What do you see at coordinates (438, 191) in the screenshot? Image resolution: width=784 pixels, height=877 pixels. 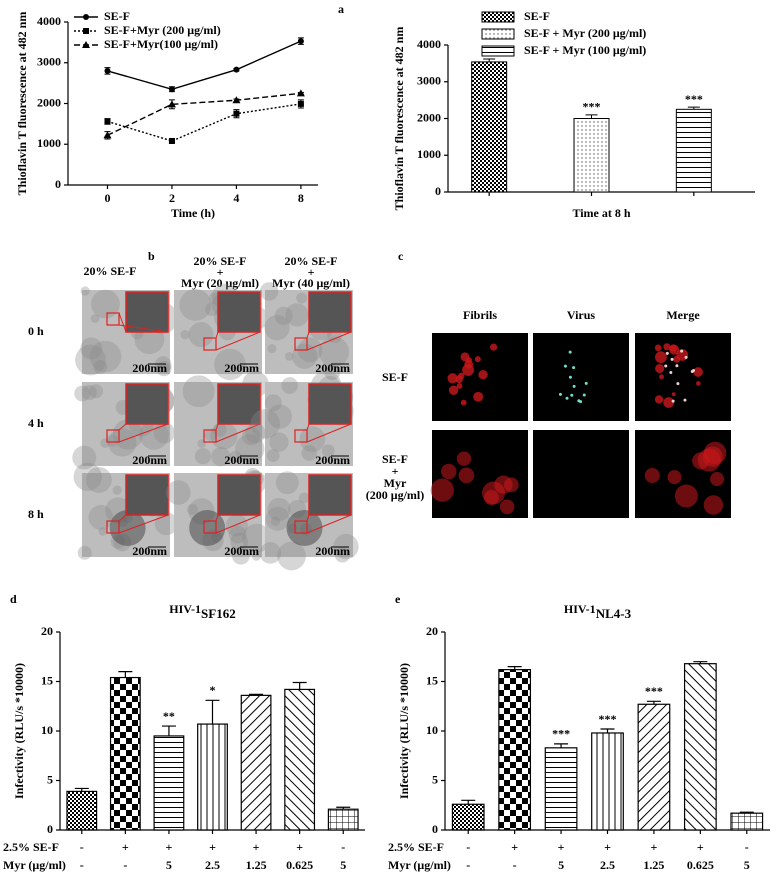 I see `y-tick-label: 0` at bounding box center [438, 191].